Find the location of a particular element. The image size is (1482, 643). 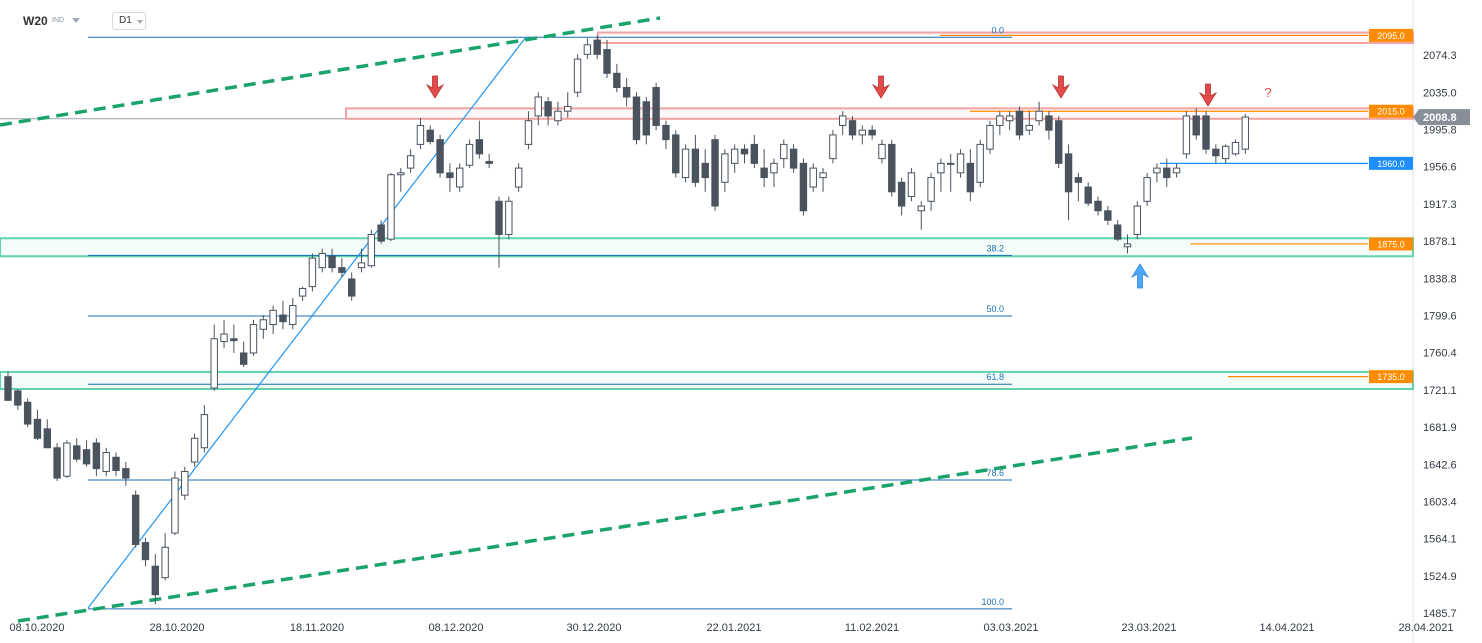

y-axis-tick-label: 1838.8 is located at coordinates (1440, 279).